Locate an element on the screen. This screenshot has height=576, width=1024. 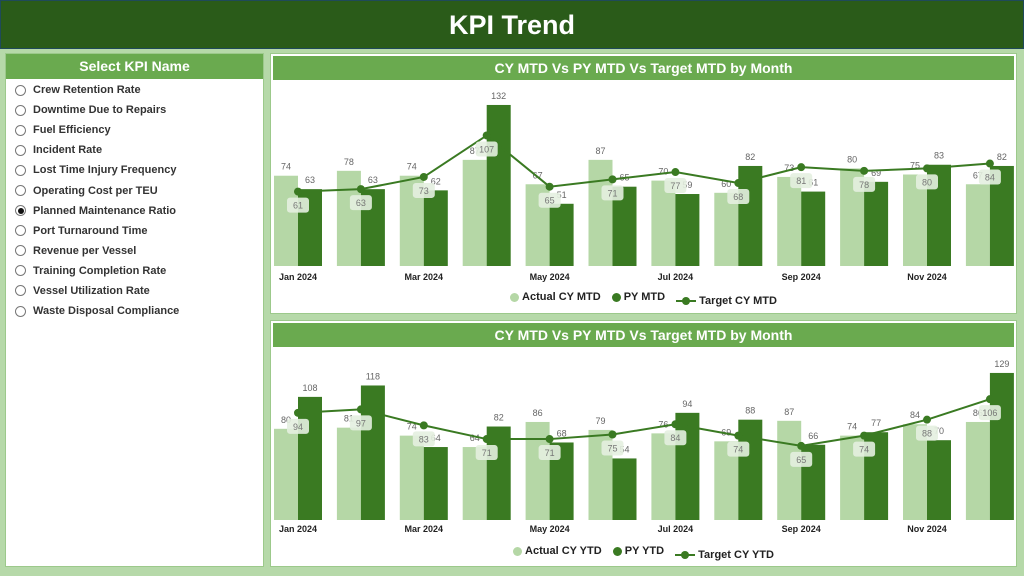
x-tick-label: Sep 2024 is located at coordinates (801, 529).